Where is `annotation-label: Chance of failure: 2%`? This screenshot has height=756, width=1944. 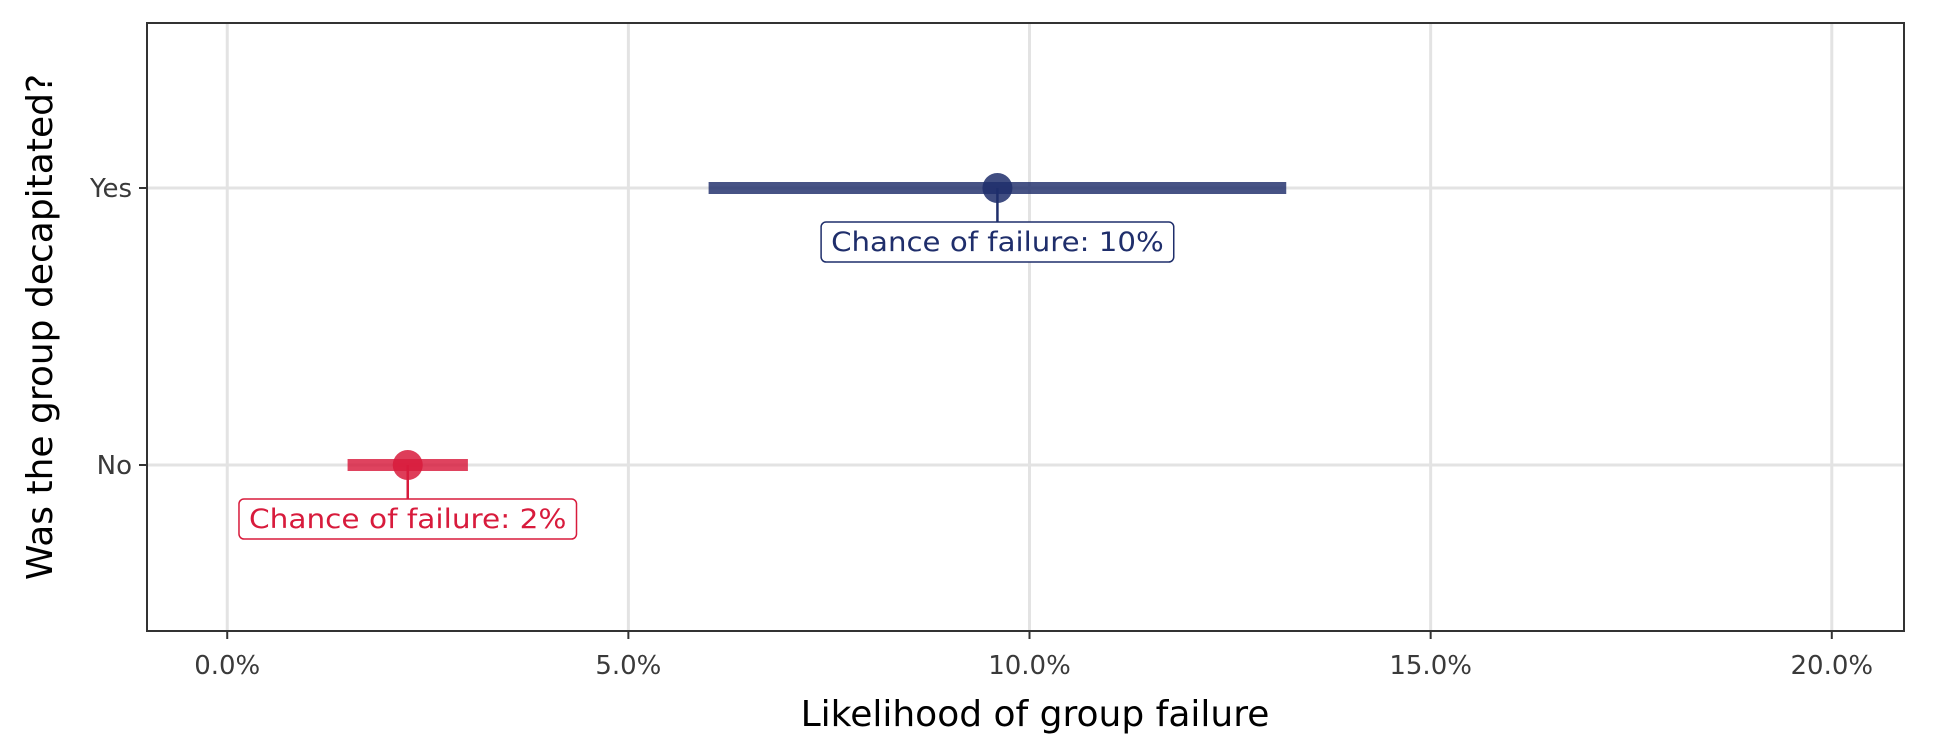 annotation-label: Chance of failure: 2% is located at coordinates (408, 519).